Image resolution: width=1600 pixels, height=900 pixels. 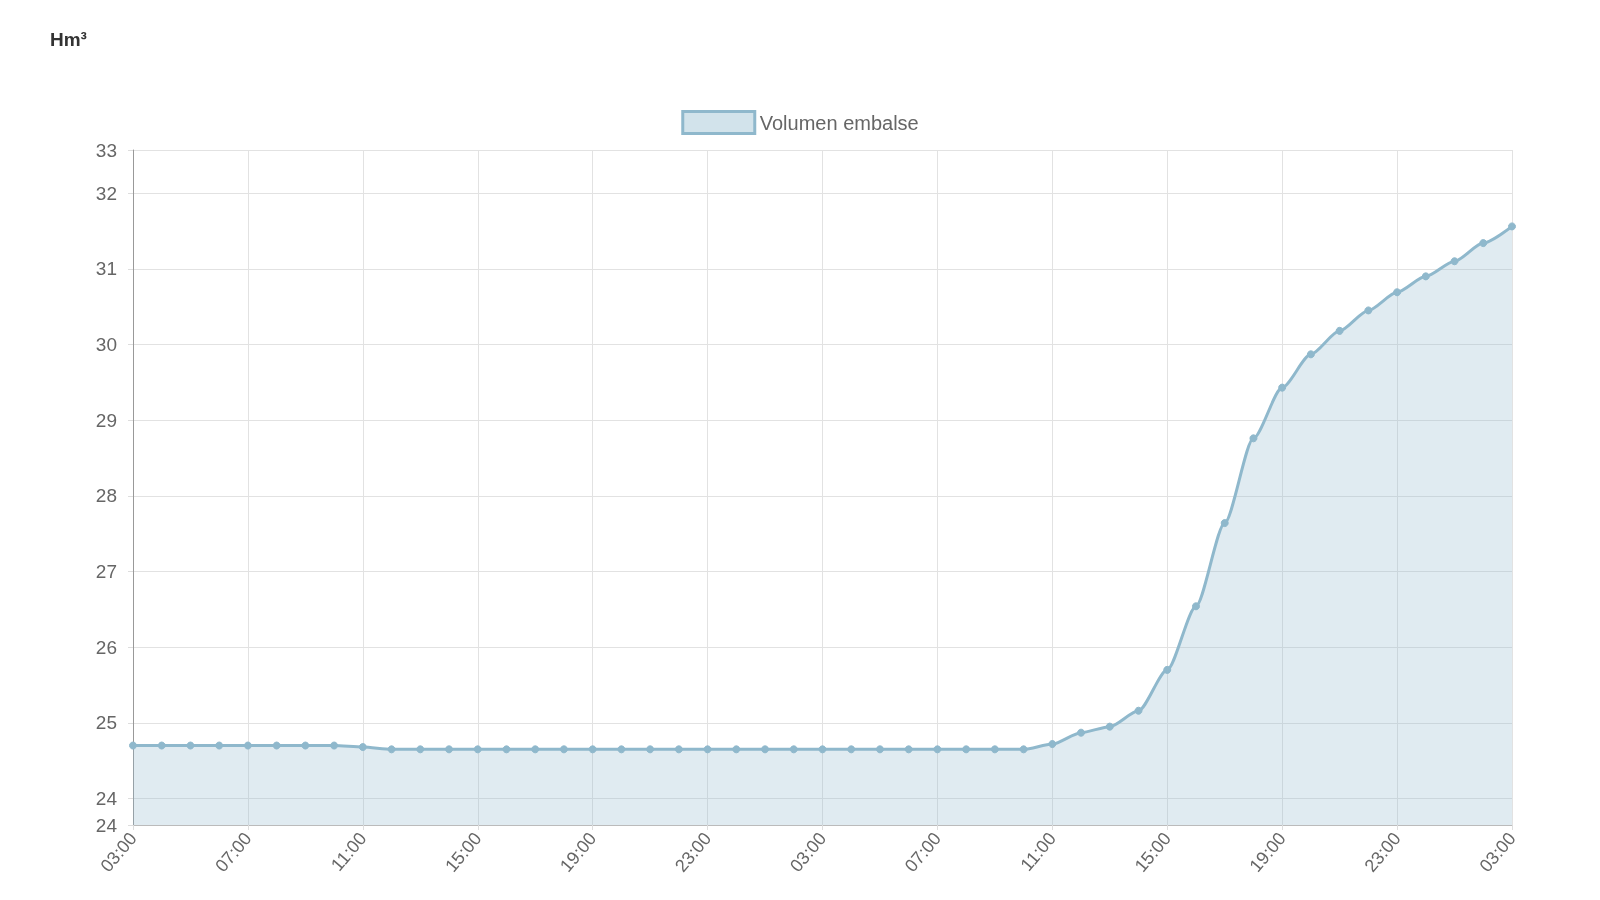 What do you see at coordinates (839, 122) in the screenshot?
I see `legend-label: Volumen embalse` at bounding box center [839, 122].